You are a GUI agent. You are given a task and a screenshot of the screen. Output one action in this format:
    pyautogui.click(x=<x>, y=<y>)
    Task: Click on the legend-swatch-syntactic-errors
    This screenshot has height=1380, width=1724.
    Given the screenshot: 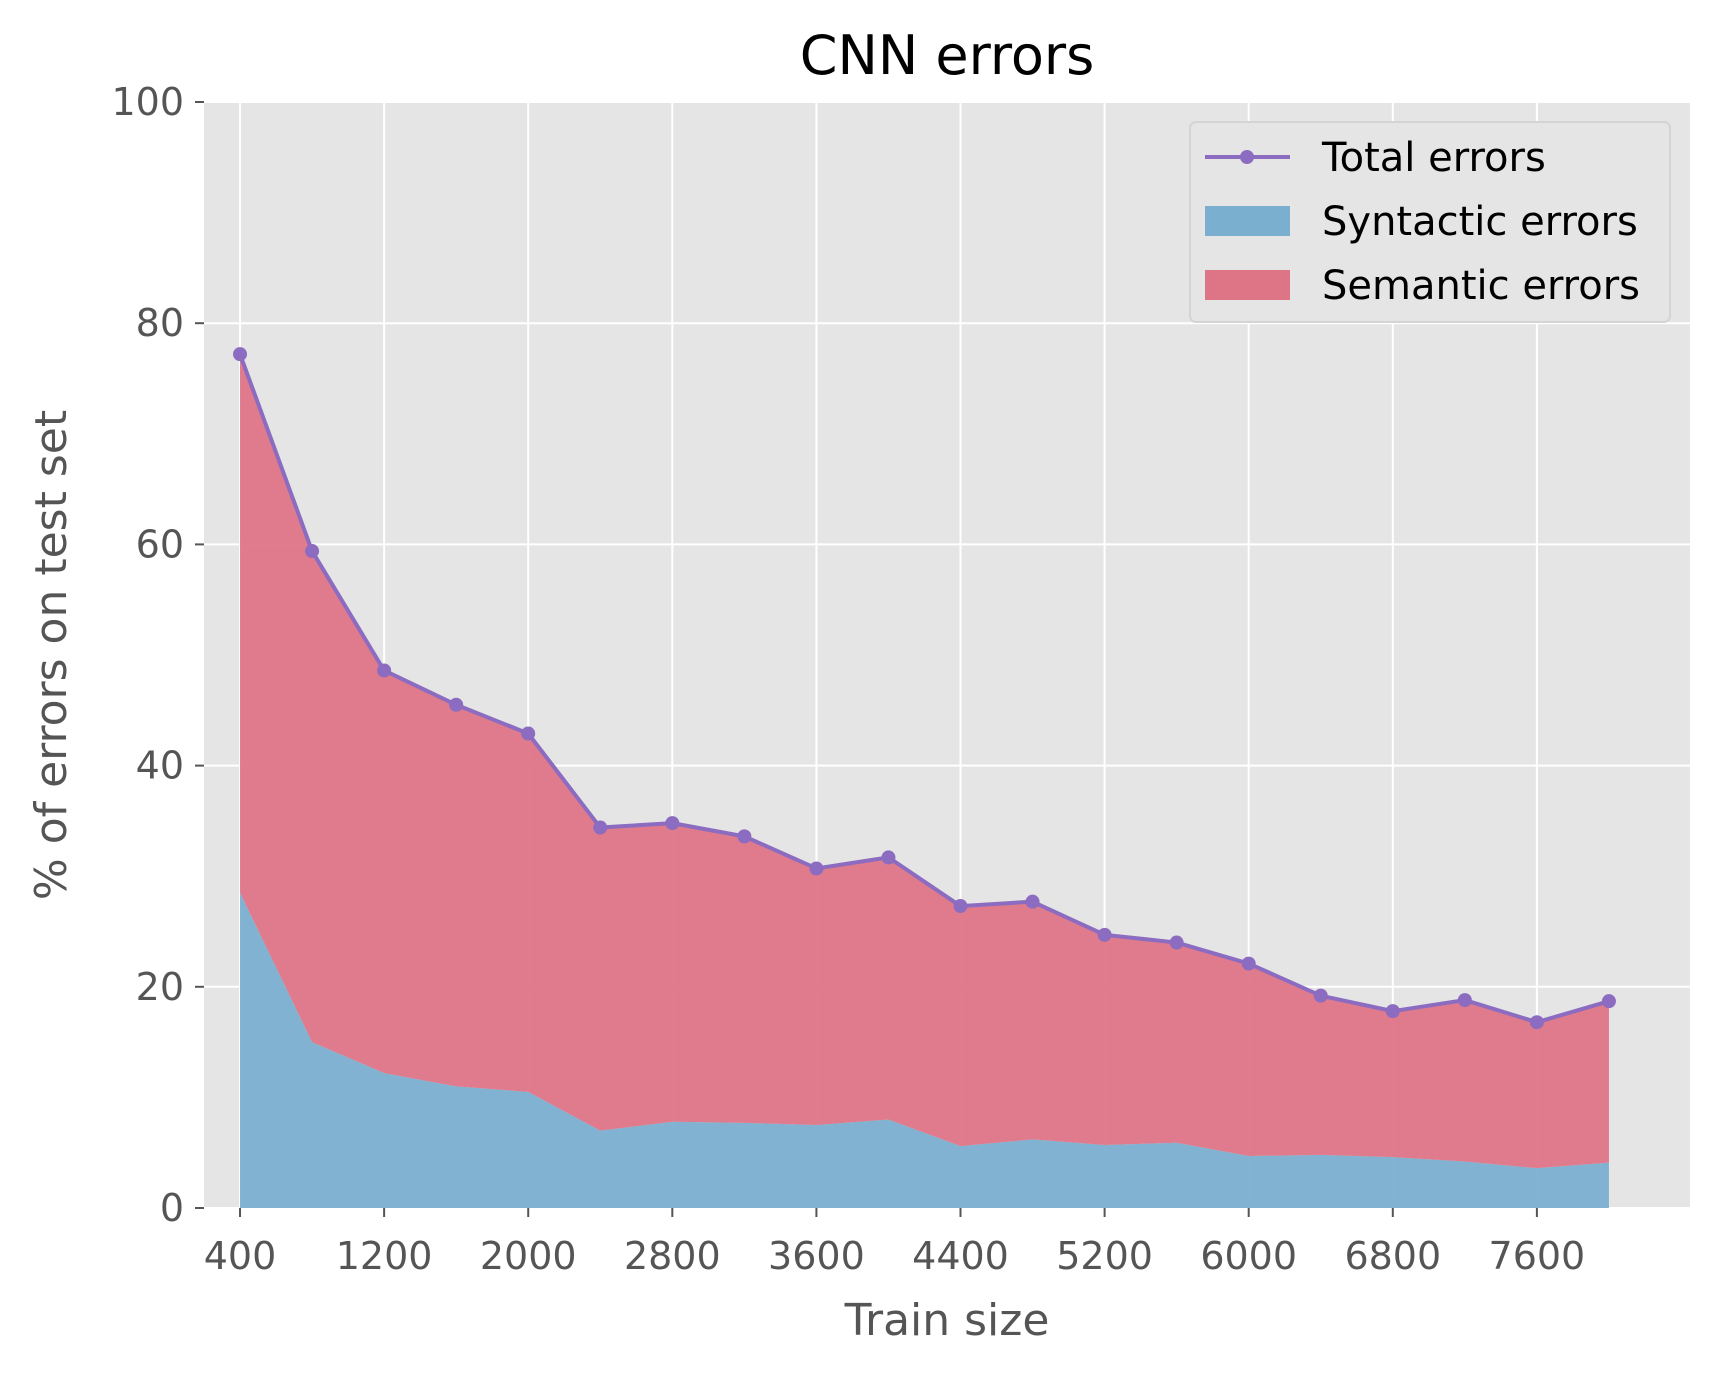 What is the action you would take?
    pyautogui.click(x=1247, y=221)
    